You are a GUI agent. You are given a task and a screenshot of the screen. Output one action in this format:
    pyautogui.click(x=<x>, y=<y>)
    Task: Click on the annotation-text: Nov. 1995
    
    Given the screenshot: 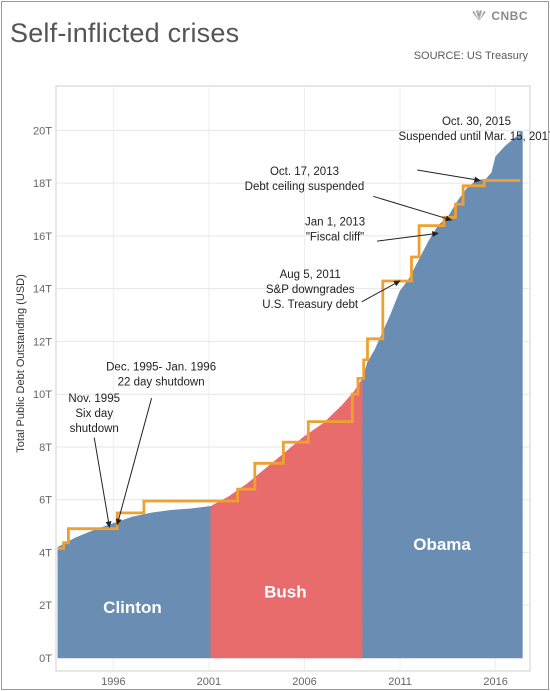 What is the action you would take?
    pyautogui.click(x=94, y=399)
    